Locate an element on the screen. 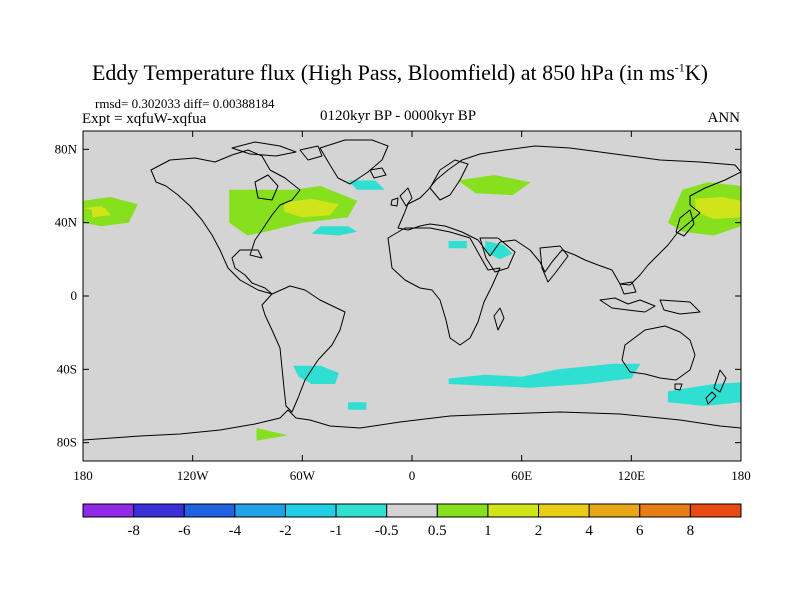  title-superscript: -1 is located at coordinates (679, 67).